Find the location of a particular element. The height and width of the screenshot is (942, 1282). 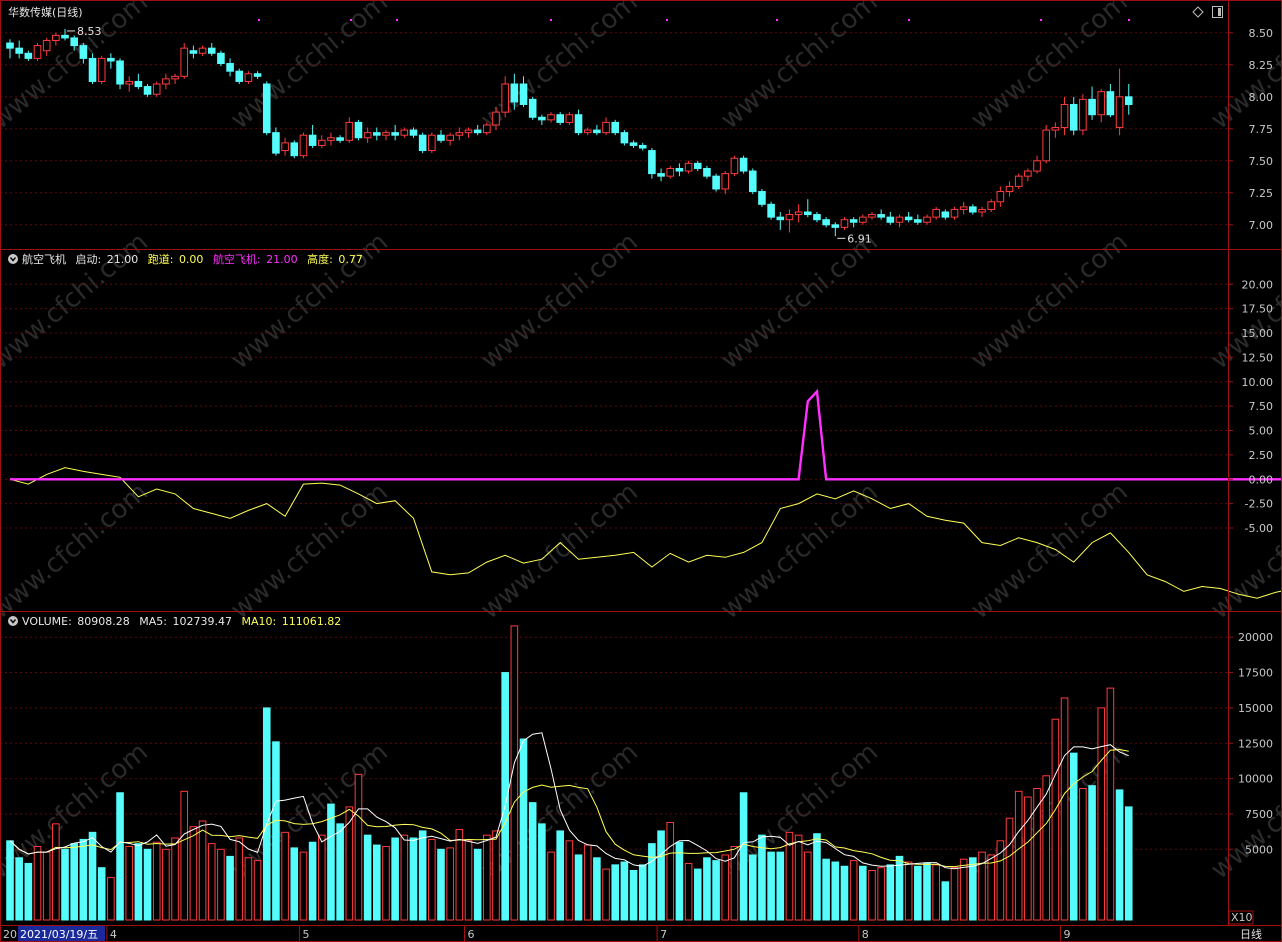

height-line is located at coordinates (645, 533).